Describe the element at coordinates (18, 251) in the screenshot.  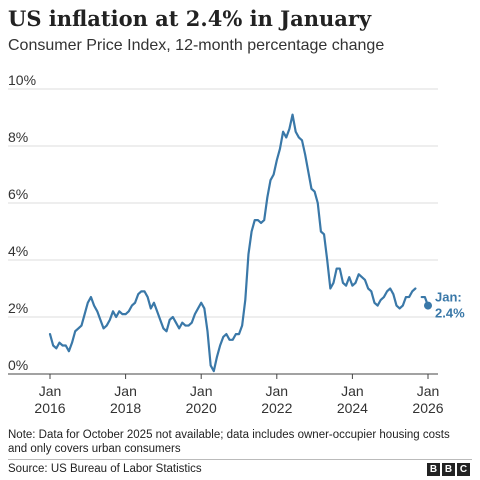
I see `y-tick-label: 4%` at that location.